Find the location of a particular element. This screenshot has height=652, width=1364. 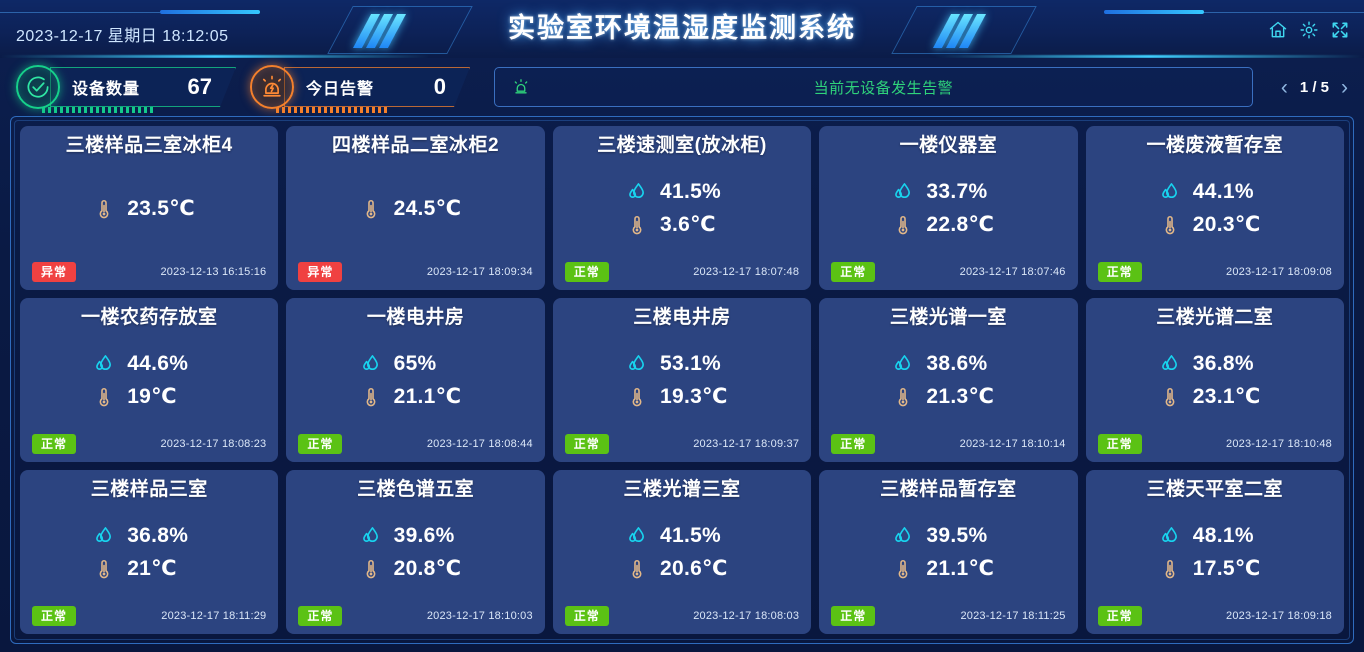

temperature-metric: 21.1℃ is located at coordinates (948, 568).